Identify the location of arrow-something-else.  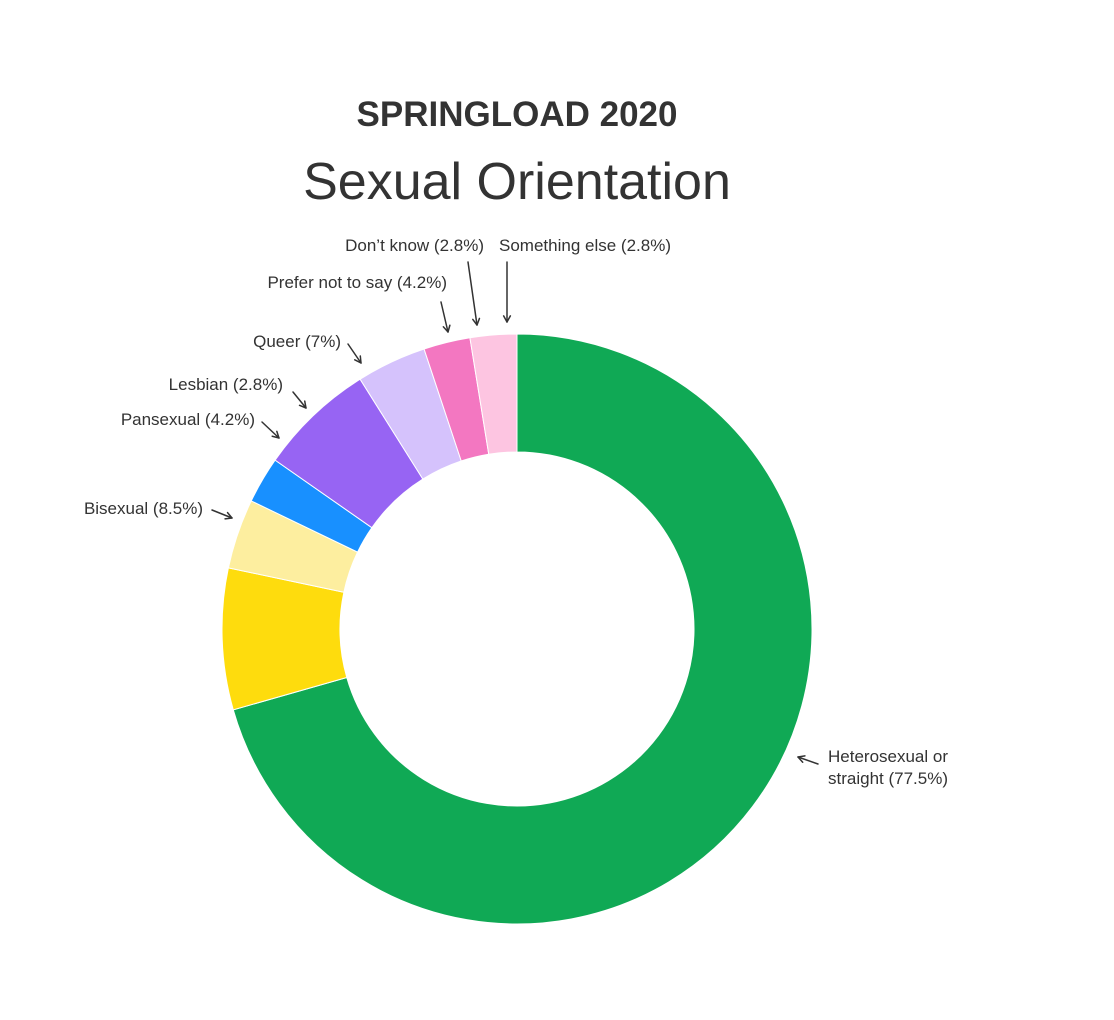
(507, 292).